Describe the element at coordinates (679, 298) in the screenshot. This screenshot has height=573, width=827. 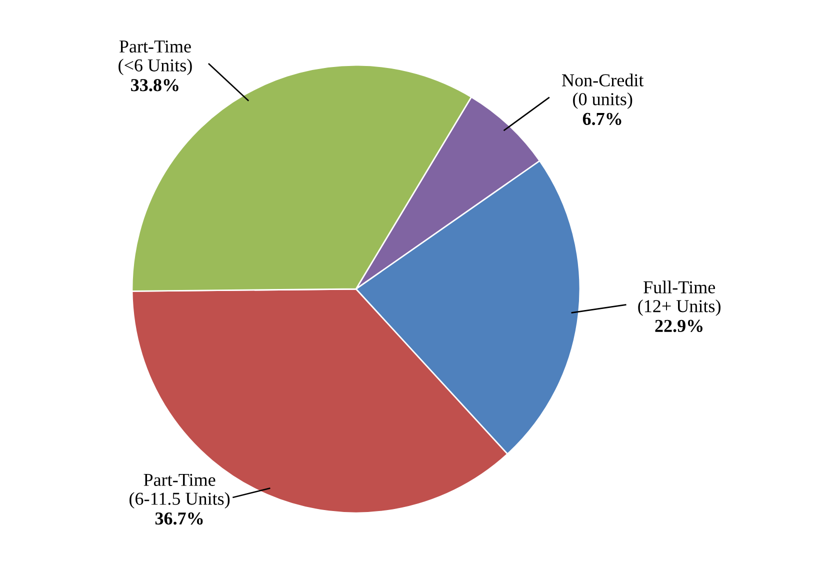
I see `slice-label: Full-Time (12+ Units)` at that location.